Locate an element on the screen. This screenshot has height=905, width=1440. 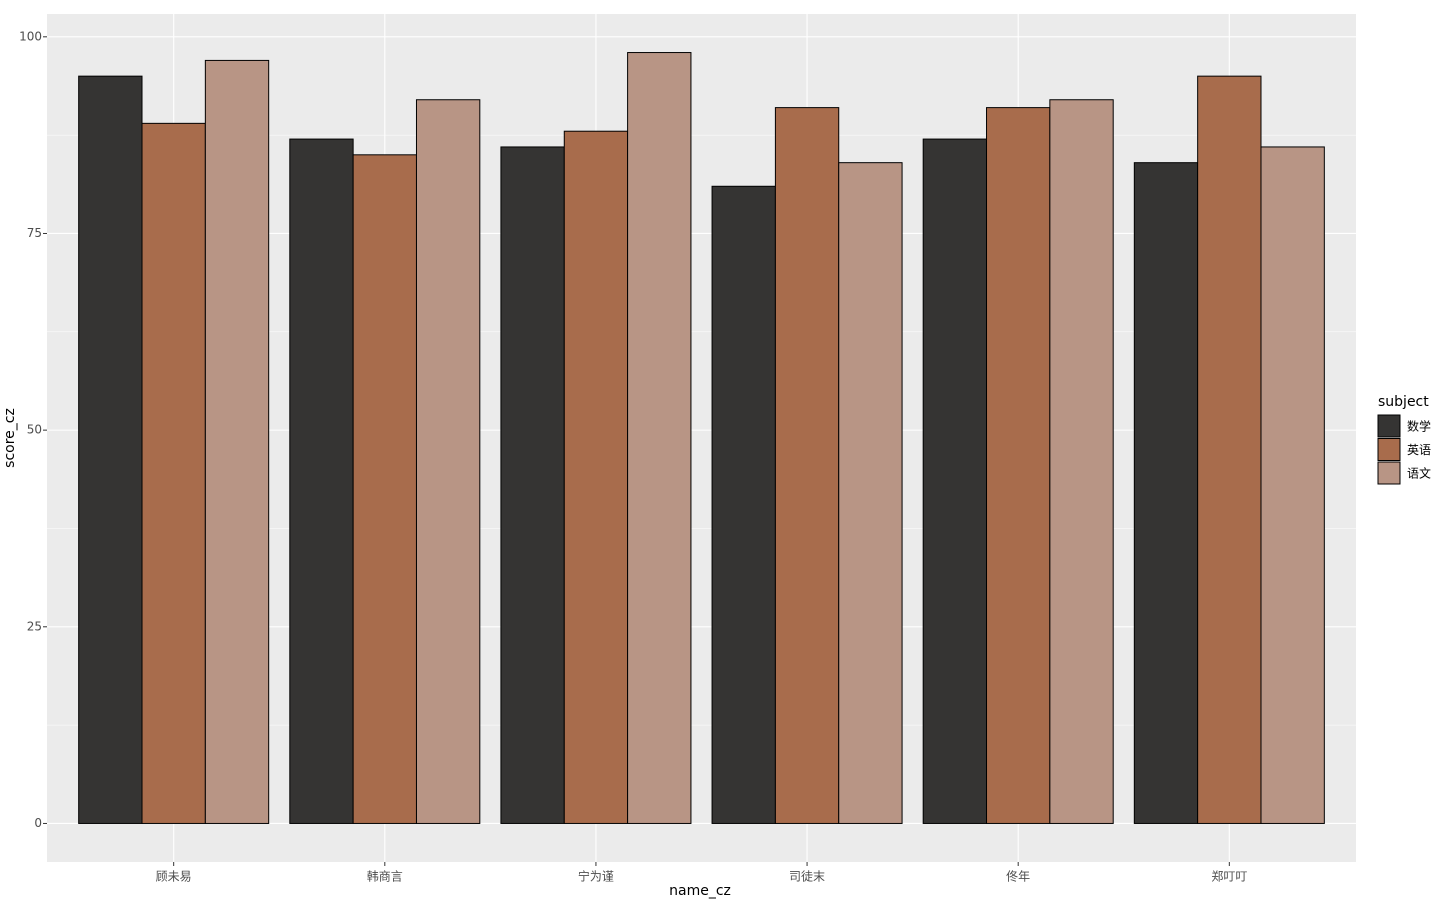
x-tick-label: 韩商言 is located at coordinates (385, 876).